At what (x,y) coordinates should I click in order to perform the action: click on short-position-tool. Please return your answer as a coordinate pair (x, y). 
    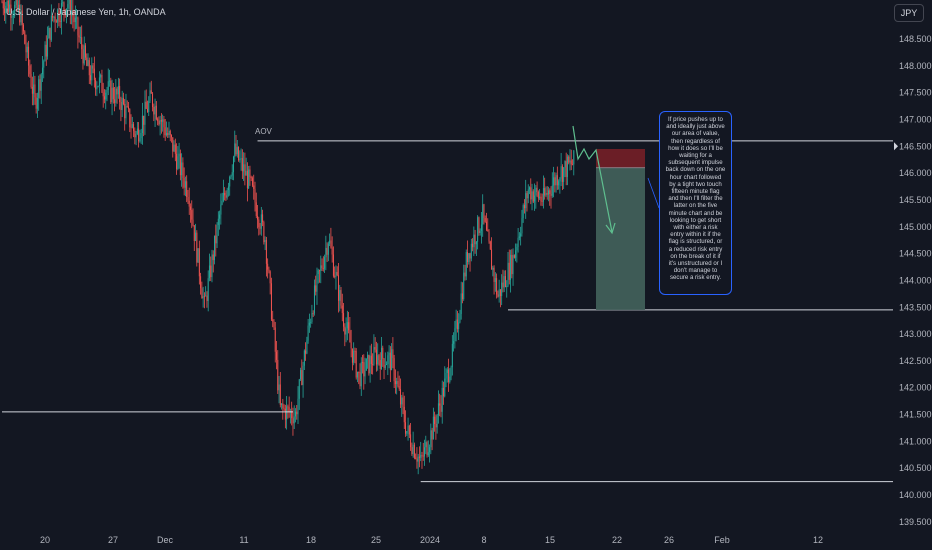
    Looking at the image, I should click on (620, 229).